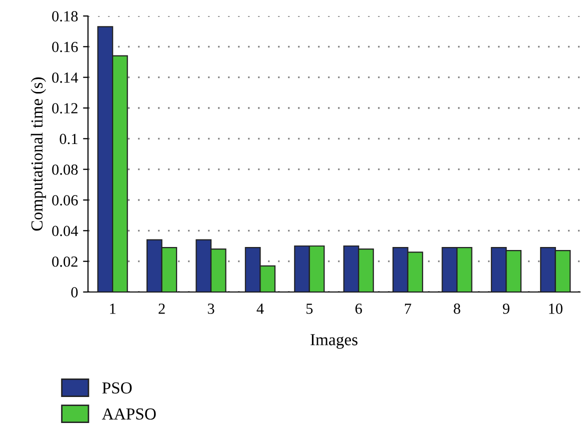  I want to click on x-tick-label: 4, so click(260, 309).